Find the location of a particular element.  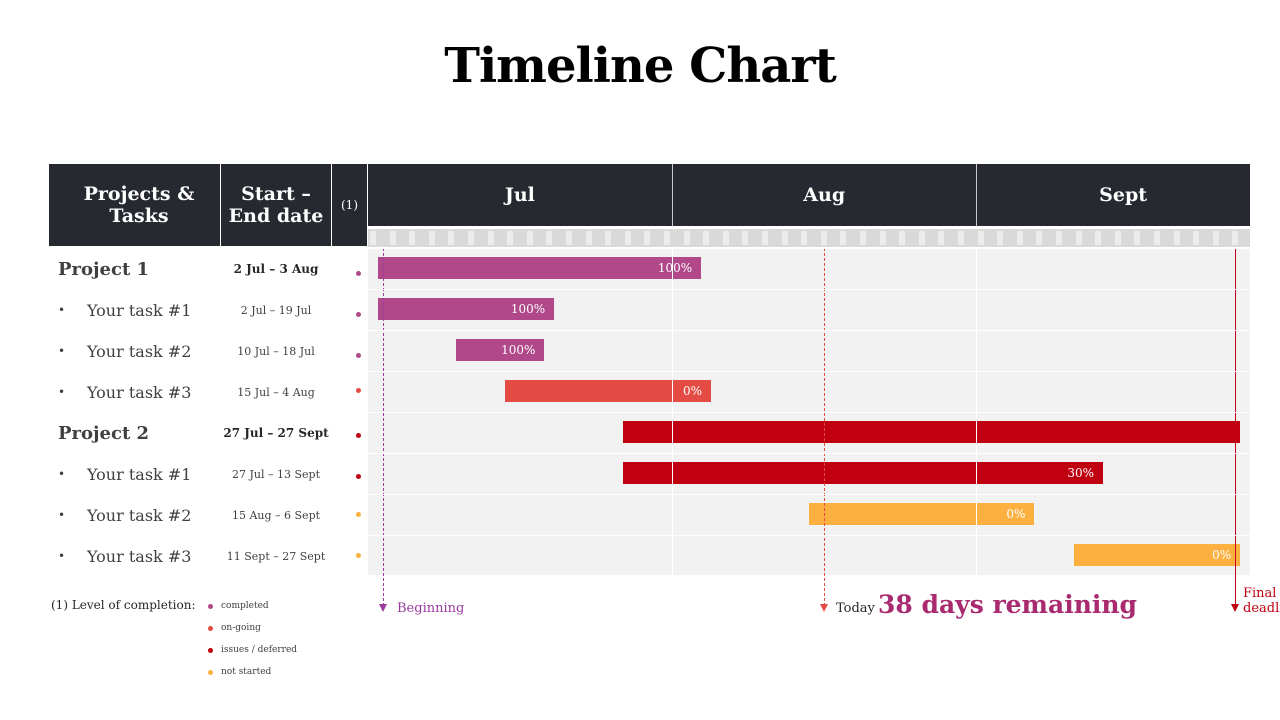

legend-item: on-going is located at coordinates (234, 628).